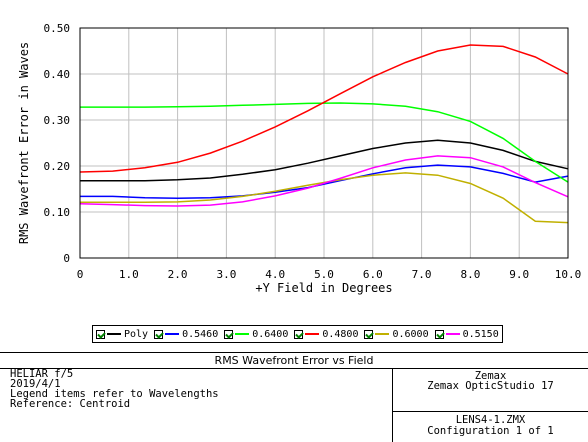 This screenshot has width=588, height=442. I want to click on info-box-file: LENS4-1.ZMX Configuration 1 of 1, so click(490, 427).